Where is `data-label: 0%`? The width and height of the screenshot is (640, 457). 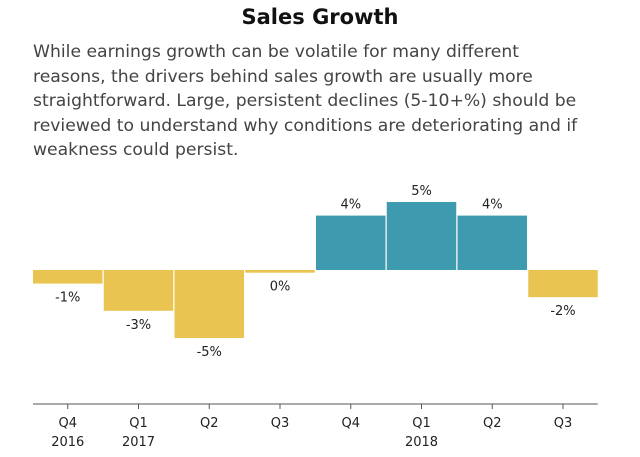
data-label: 0% is located at coordinates (280, 287).